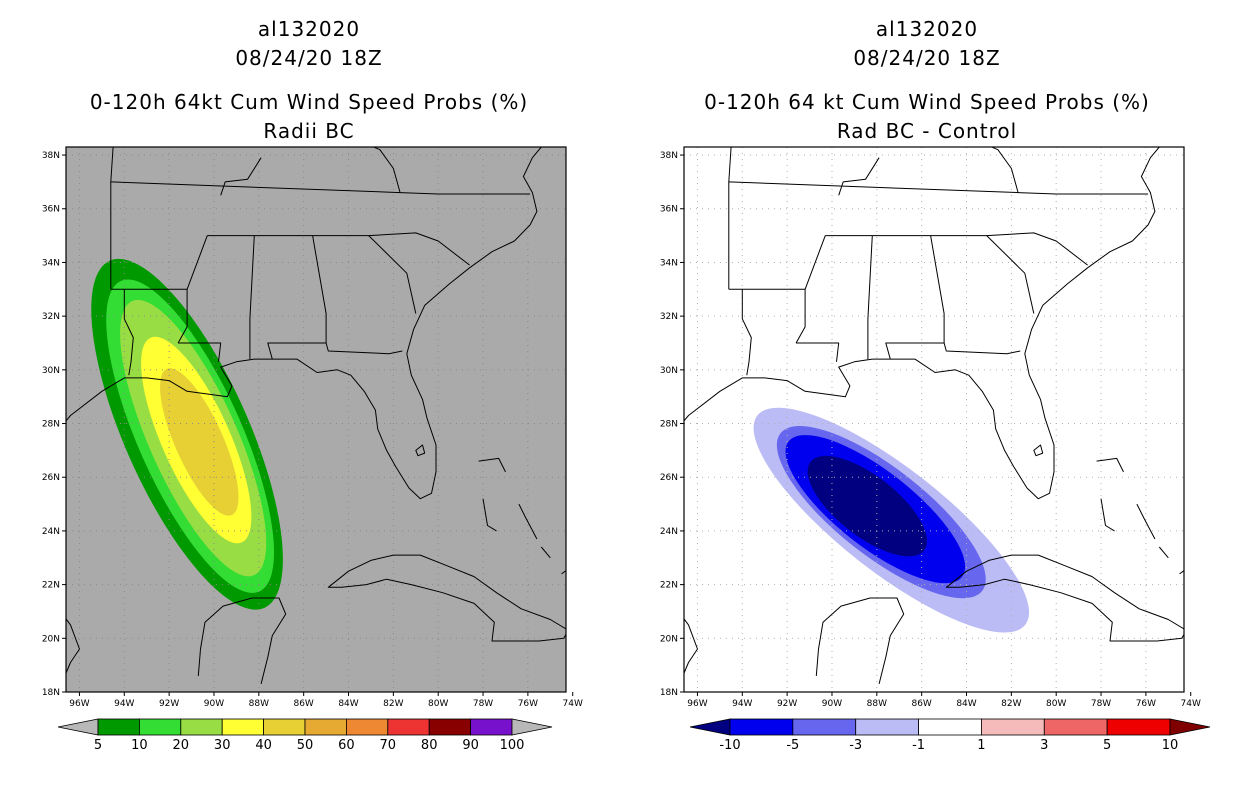 This screenshot has width=1236, height=800. I want to click on colorbar-label: 70, so click(388, 745).